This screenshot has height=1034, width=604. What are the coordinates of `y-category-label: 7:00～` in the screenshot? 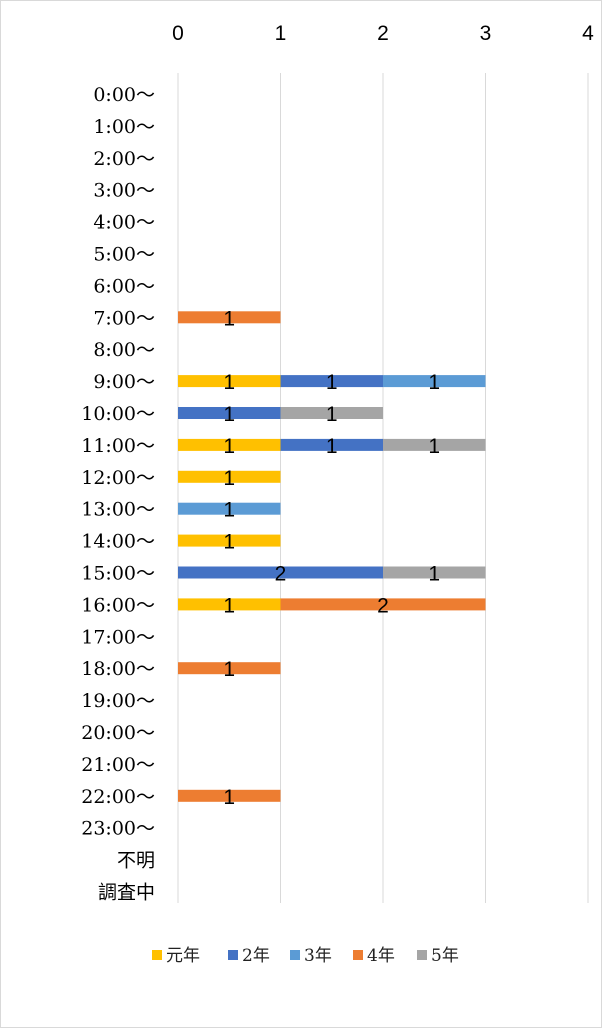 It's located at (124, 318).